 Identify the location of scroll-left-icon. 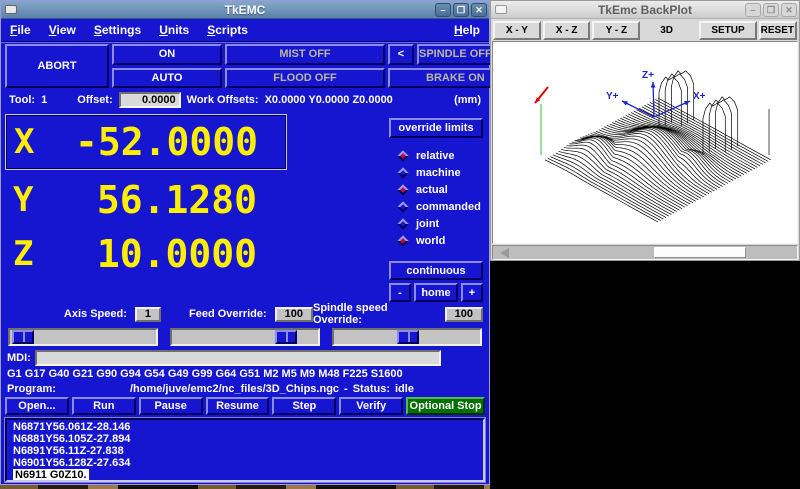
(502, 252).